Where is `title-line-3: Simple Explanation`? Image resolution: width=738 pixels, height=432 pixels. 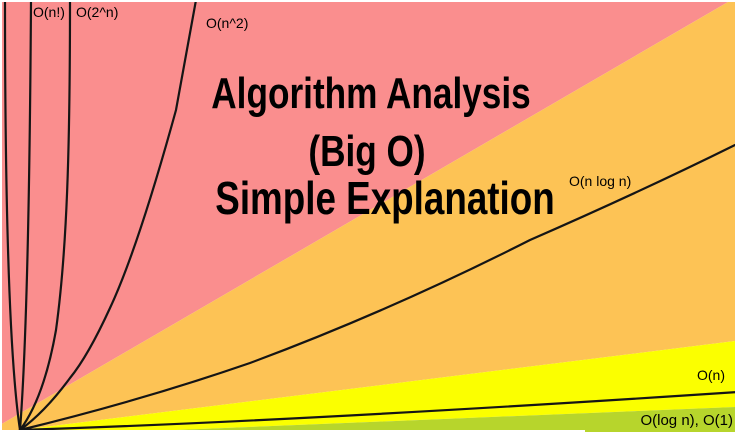
title-line-3: Simple Explanation is located at coordinates (385, 198).